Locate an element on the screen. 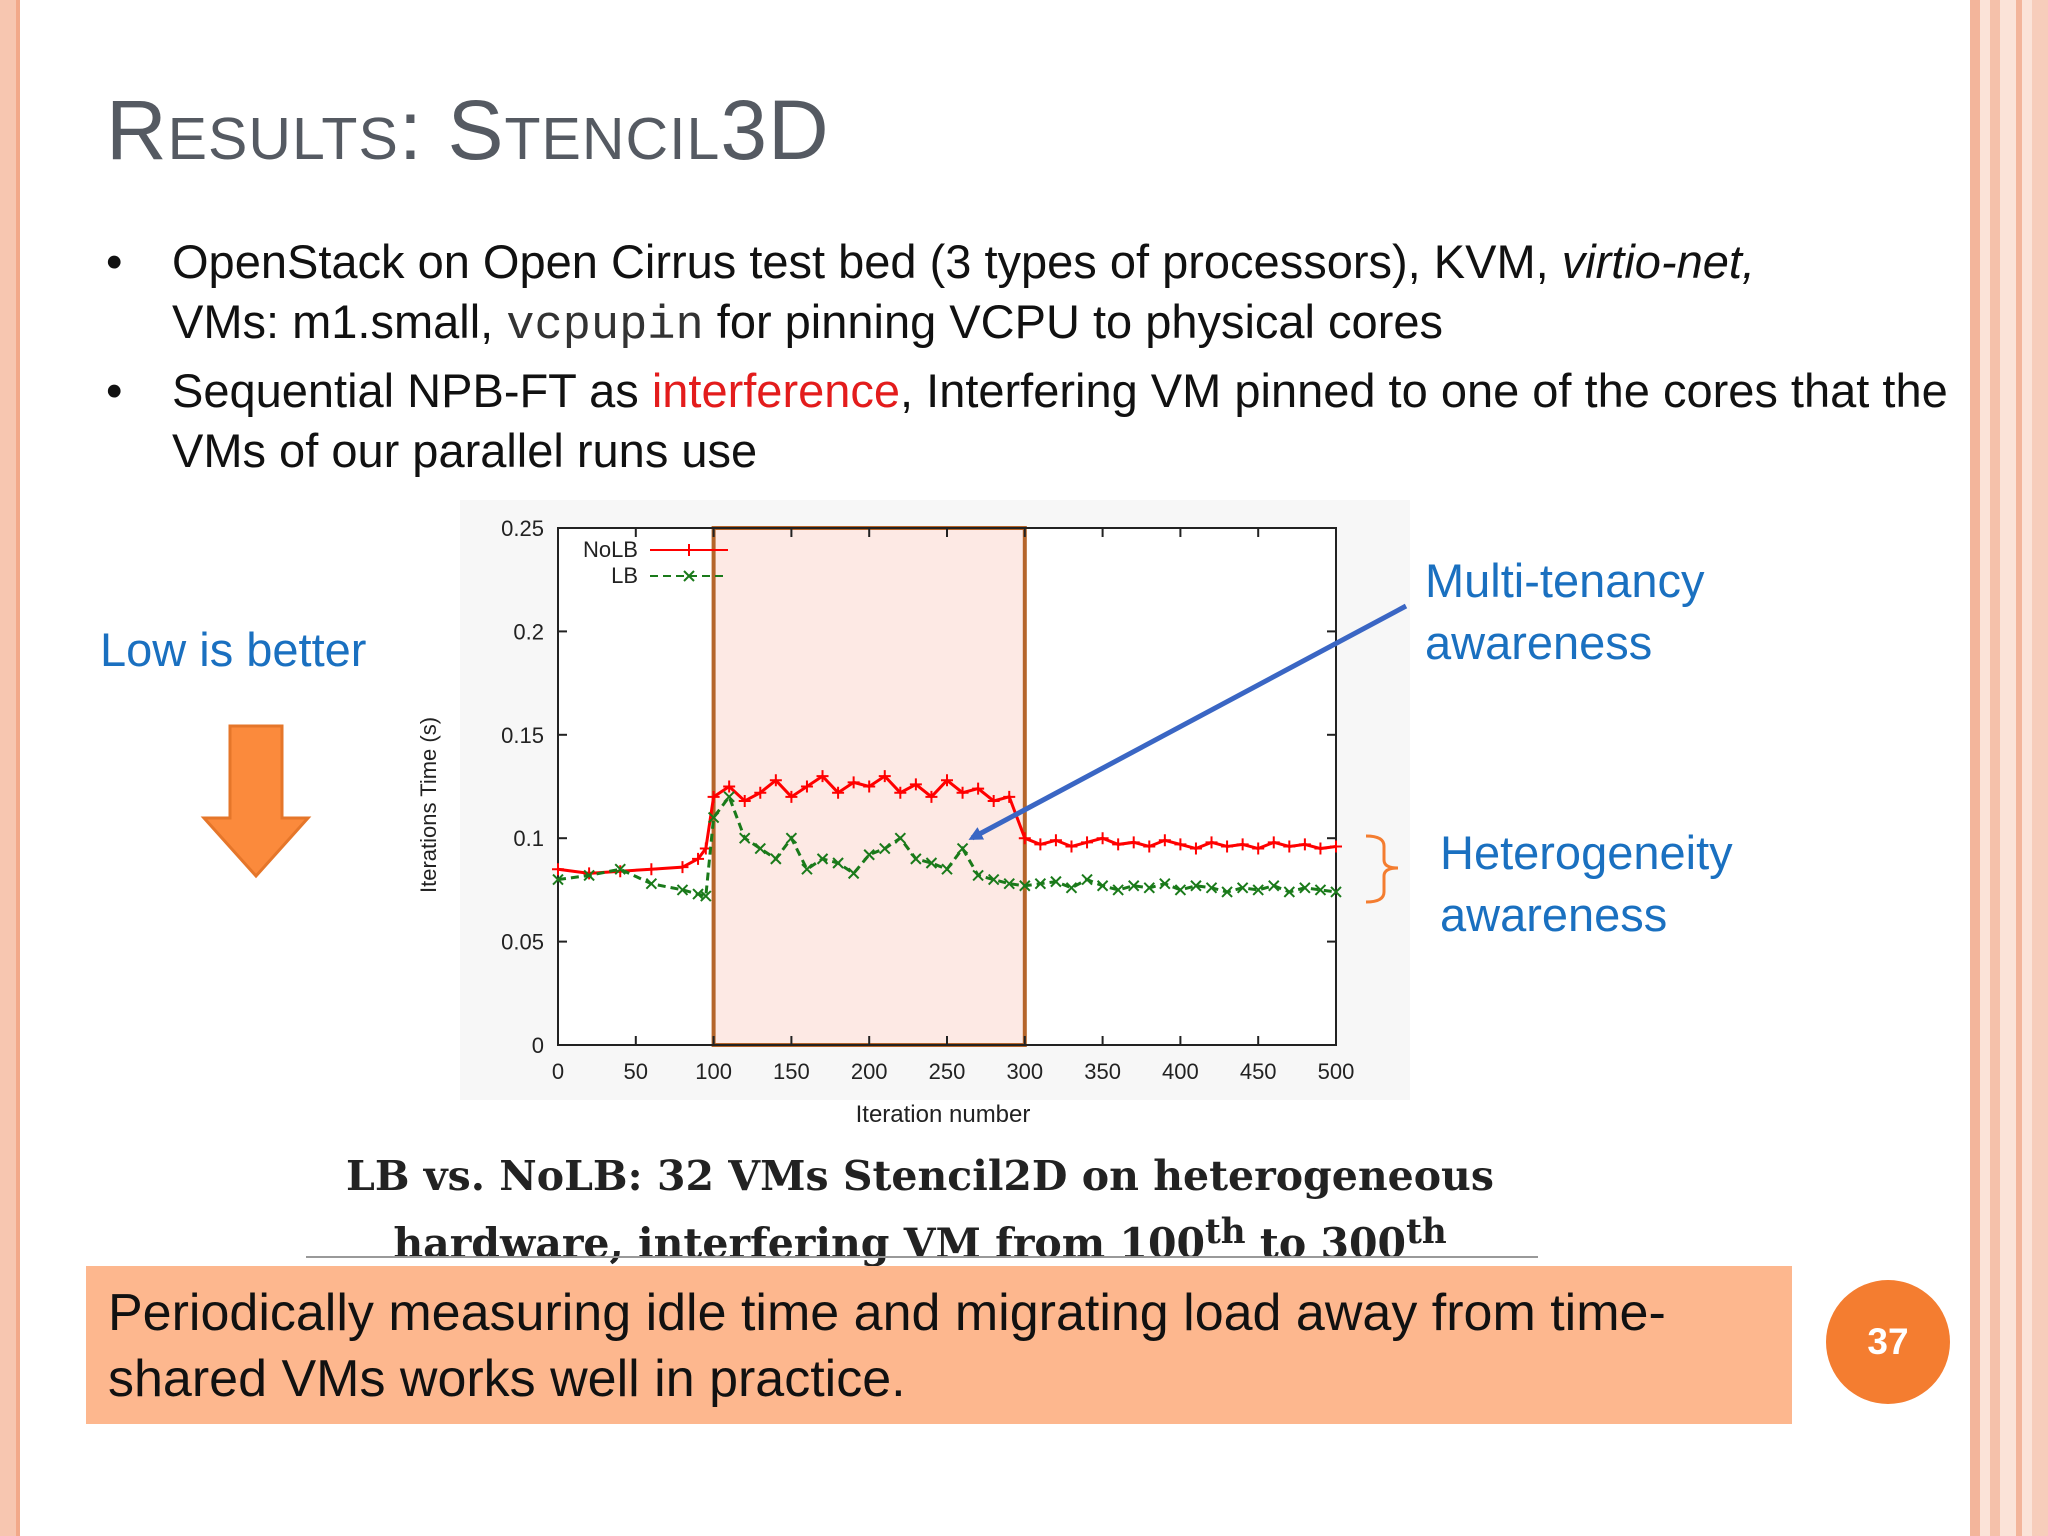  low-is-better-label: Low is better is located at coordinates (233, 649).